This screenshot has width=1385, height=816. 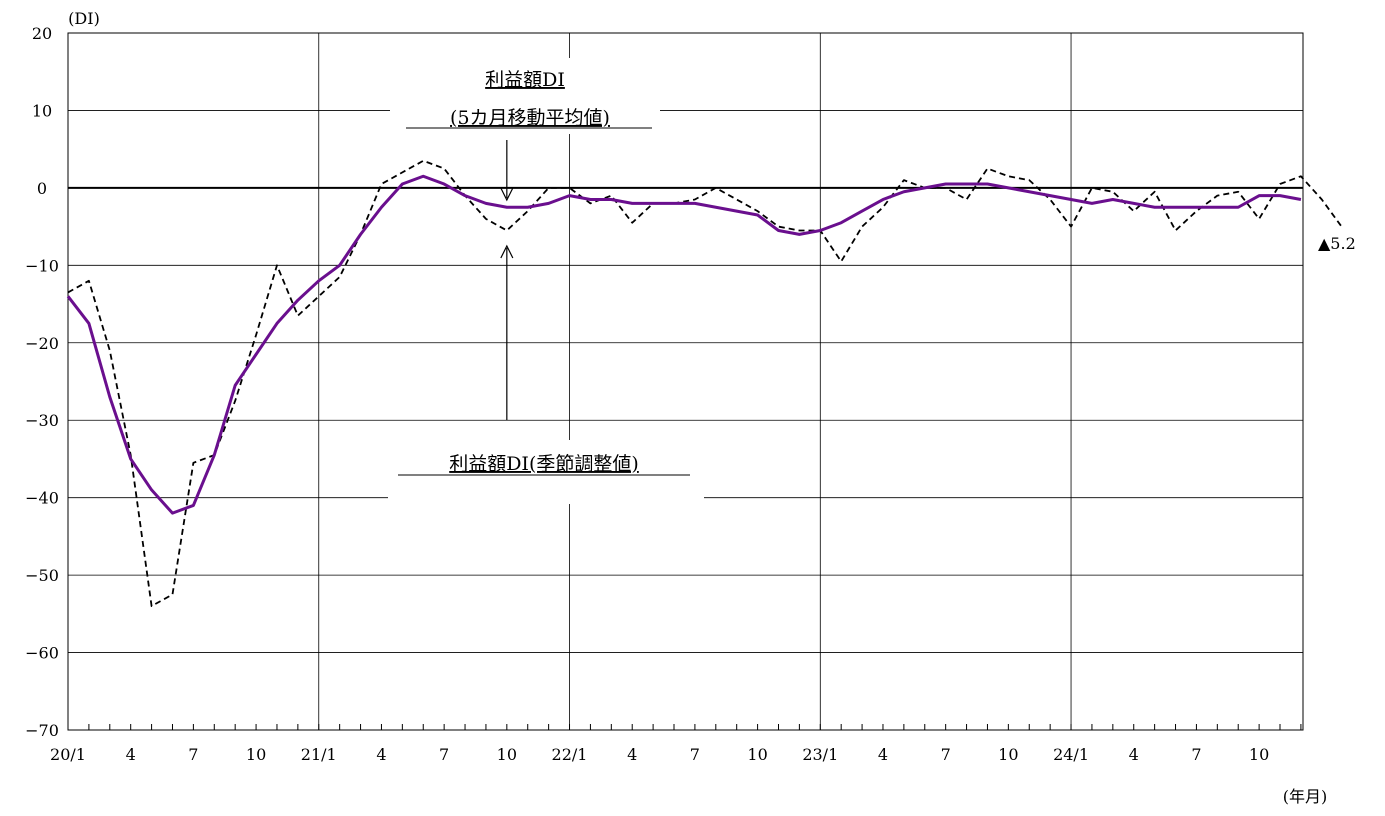 What do you see at coordinates (319, 754) in the screenshot?
I see `x-tick-label: 21/1` at bounding box center [319, 754].